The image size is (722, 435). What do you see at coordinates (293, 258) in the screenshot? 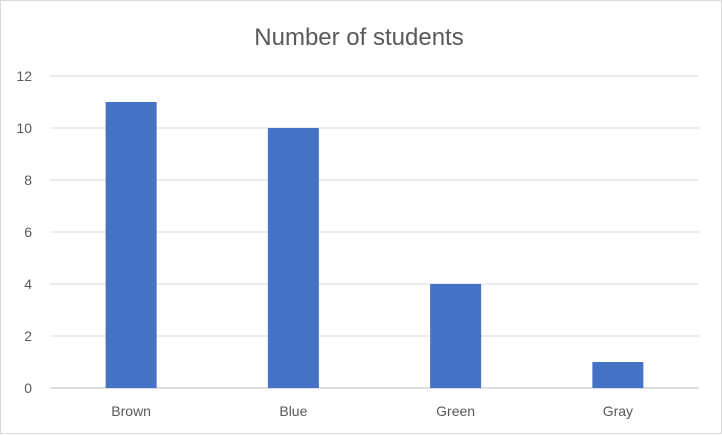
I see `bar-blue` at bounding box center [293, 258].